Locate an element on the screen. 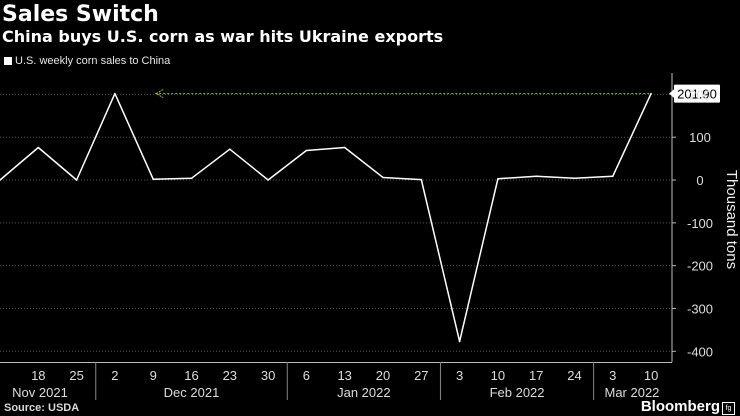 The image size is (740, 416). legend-swatch is located at coordinates (8, 61).